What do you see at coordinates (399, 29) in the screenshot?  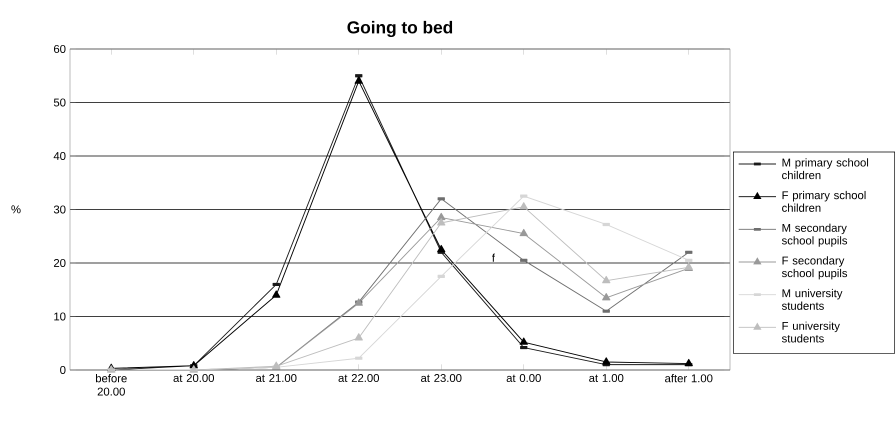 I see `chart-title: Going to bed` at bounding box center [399, 29].